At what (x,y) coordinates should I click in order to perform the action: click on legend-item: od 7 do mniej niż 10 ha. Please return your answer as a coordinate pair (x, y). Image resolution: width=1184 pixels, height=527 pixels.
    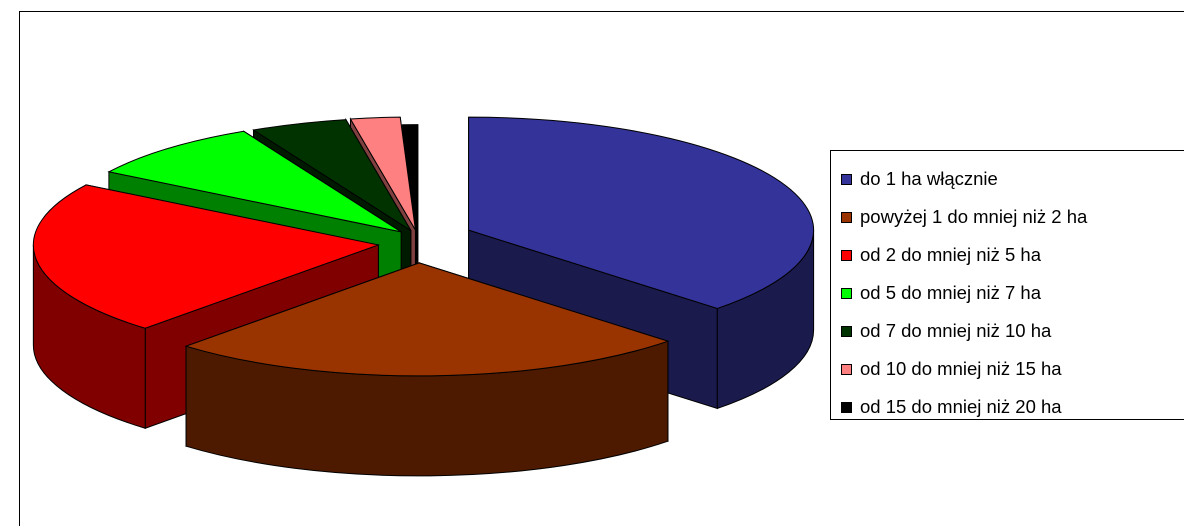
    Looking at the image, I should click on (946, 331).